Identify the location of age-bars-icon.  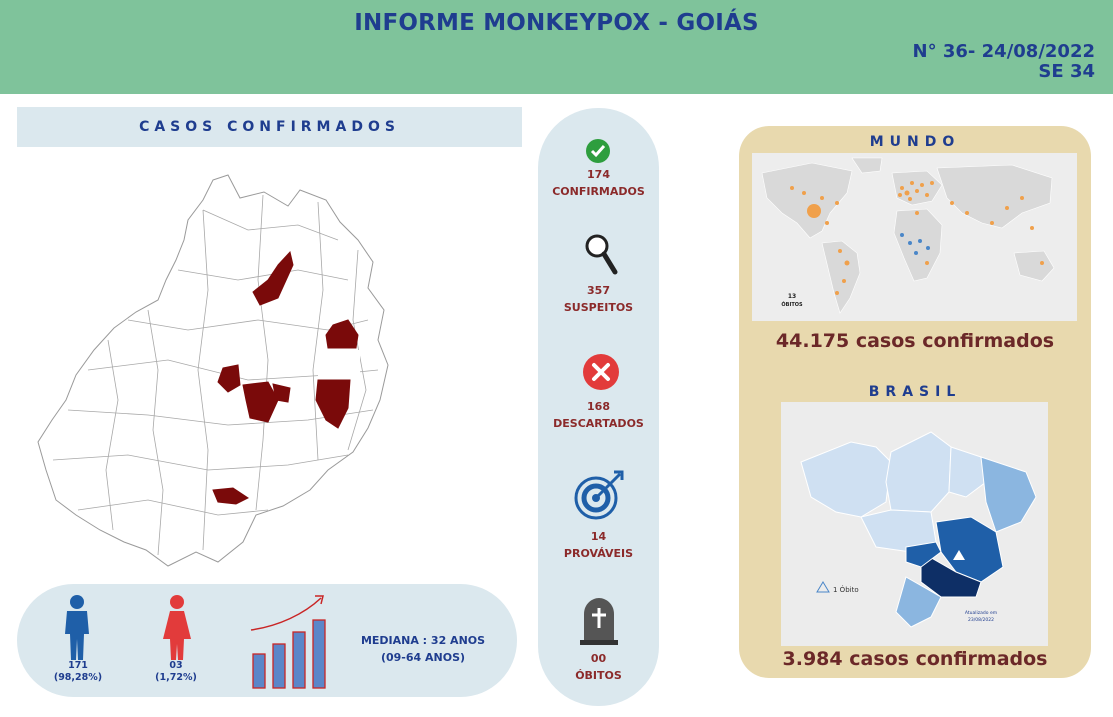
(288, 642).